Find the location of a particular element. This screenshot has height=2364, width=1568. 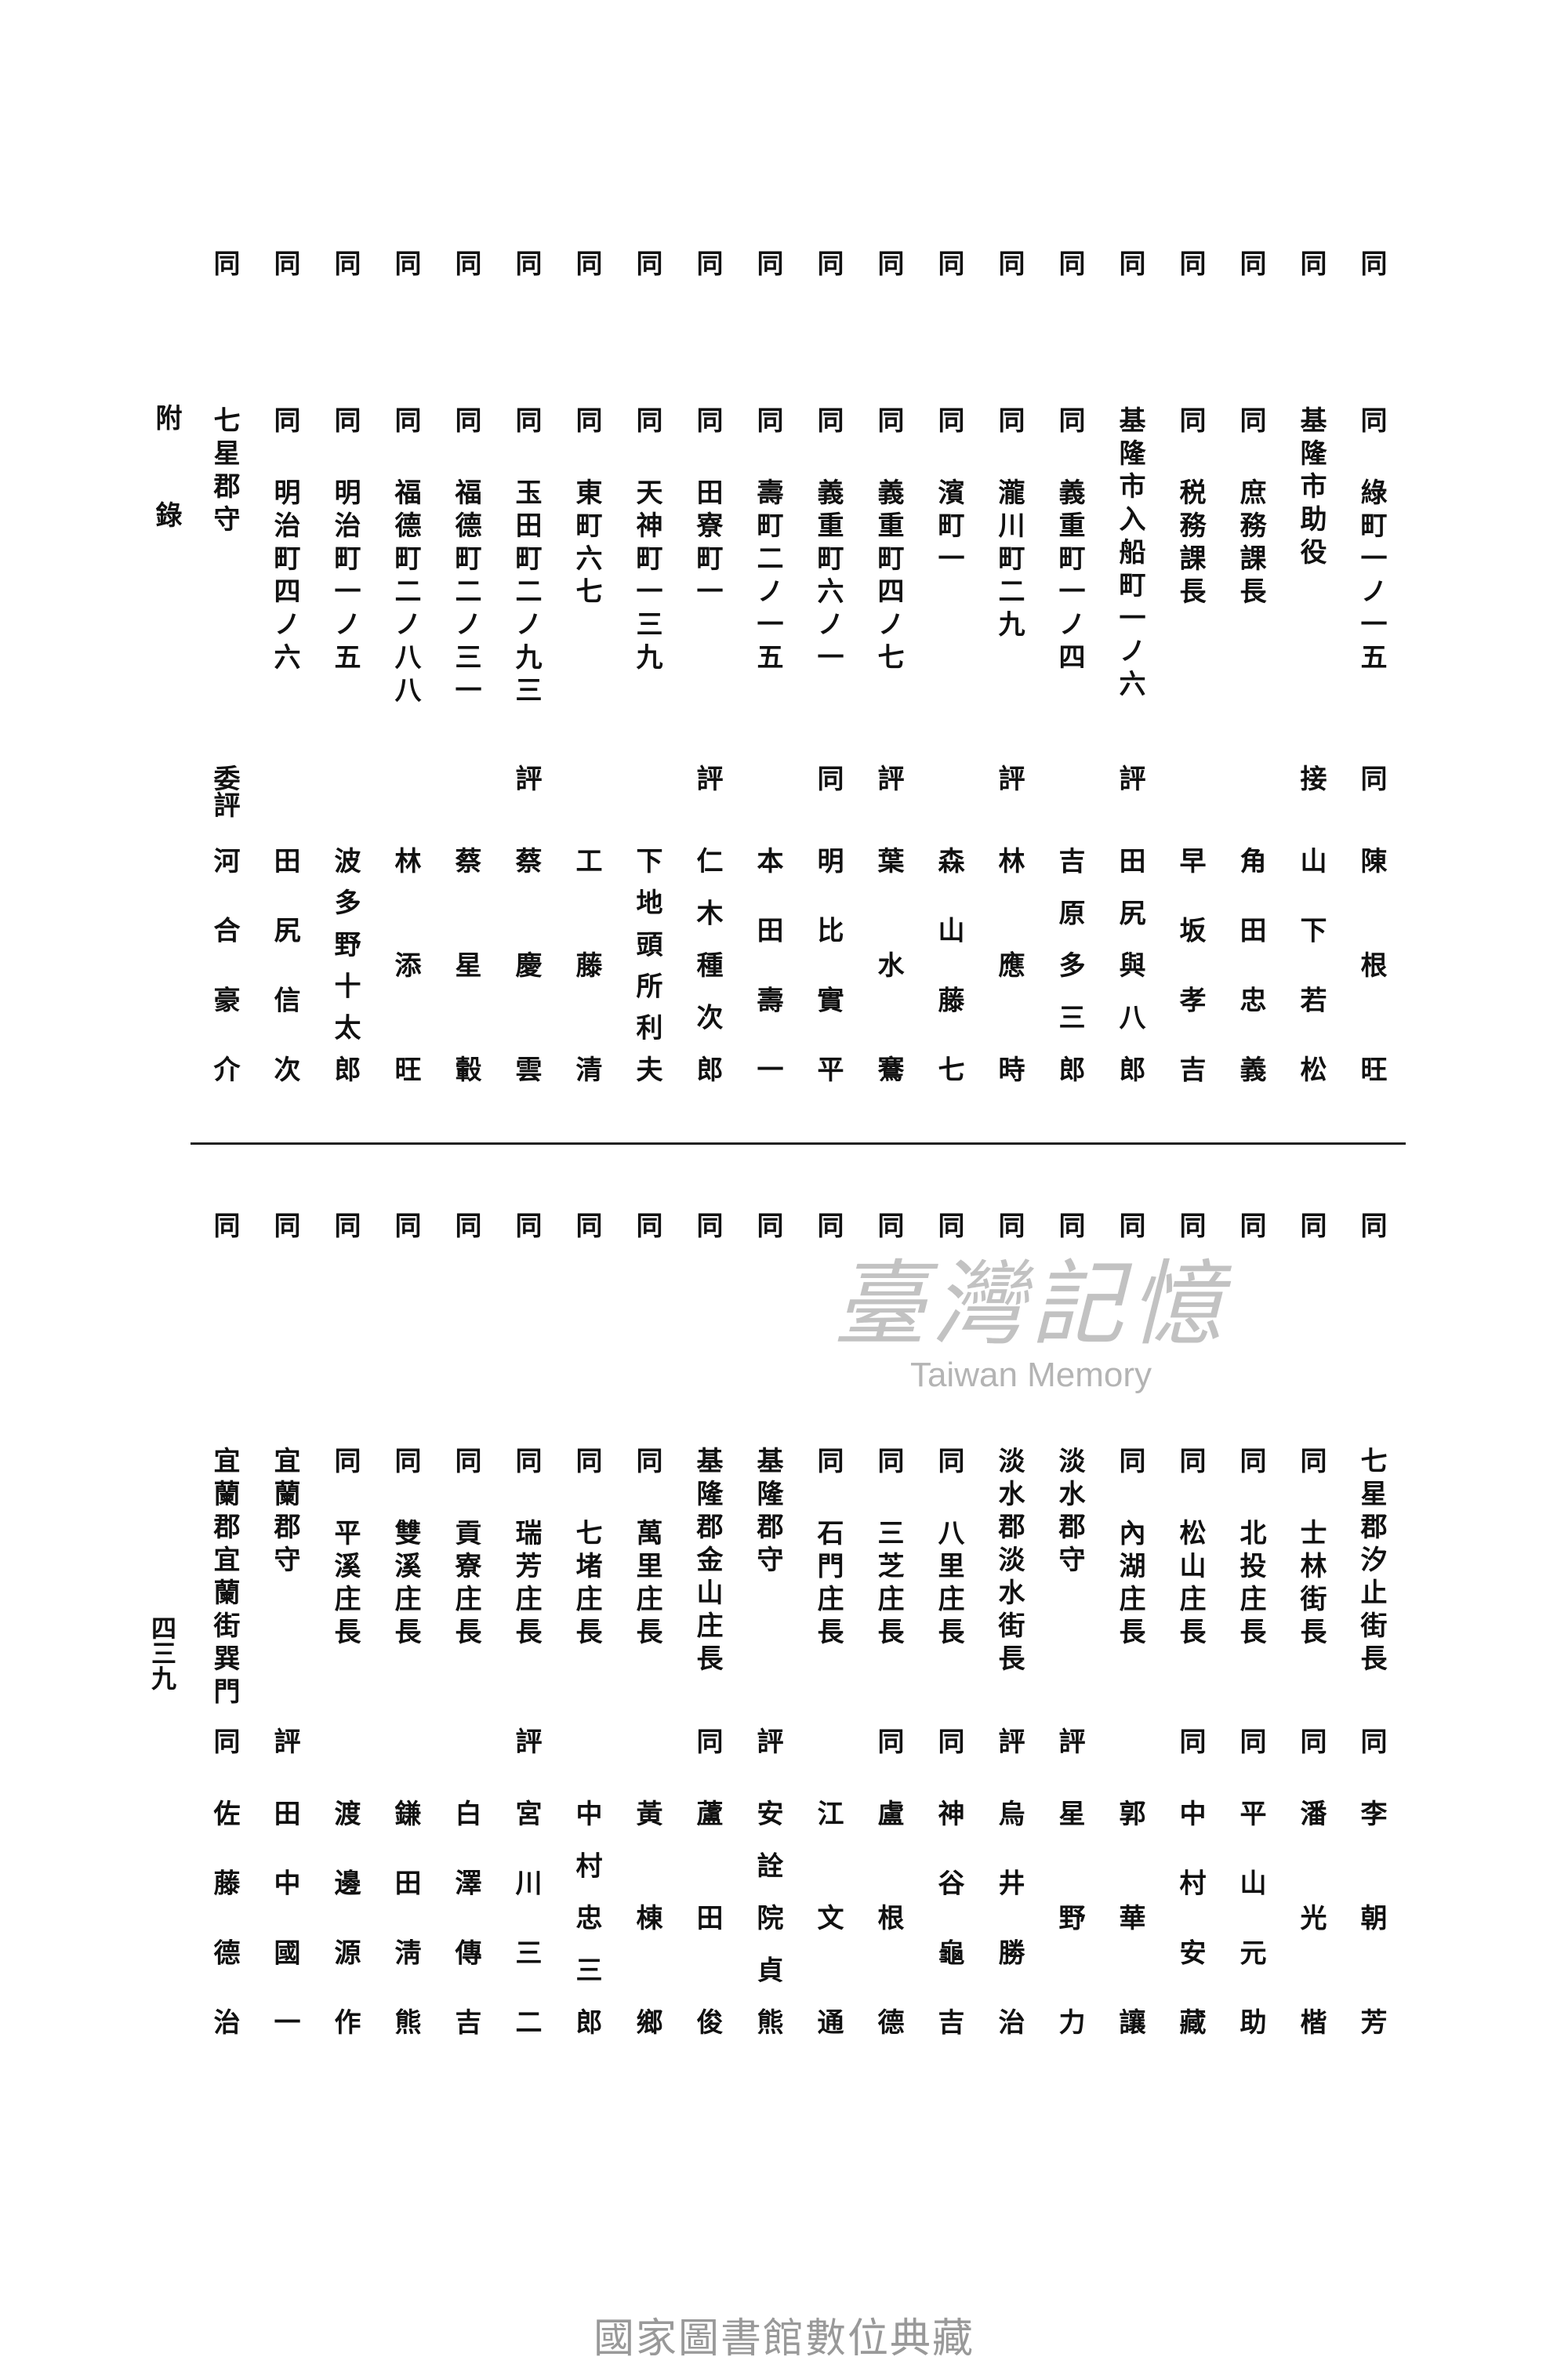

entry-name: 佐藤德治 is located at coordinates (224, 1938).